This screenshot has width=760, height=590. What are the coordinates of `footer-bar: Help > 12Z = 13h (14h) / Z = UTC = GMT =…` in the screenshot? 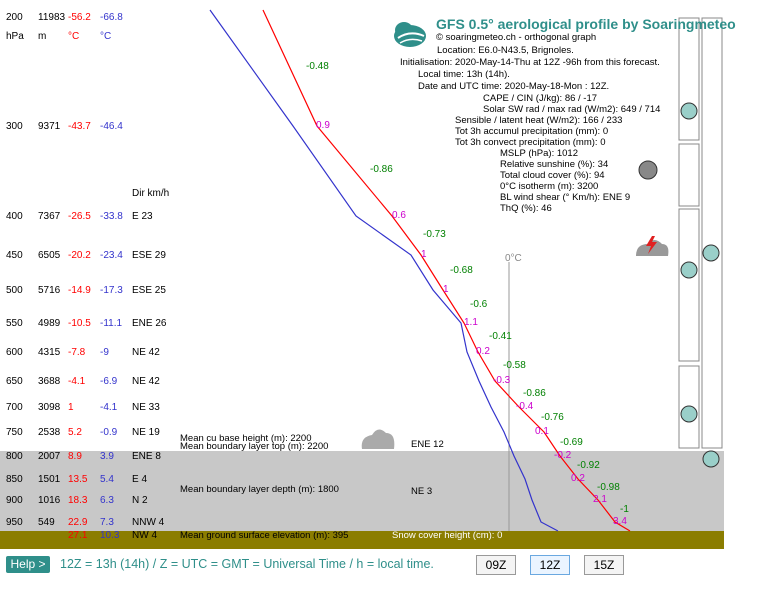 It's located at (380, 571).